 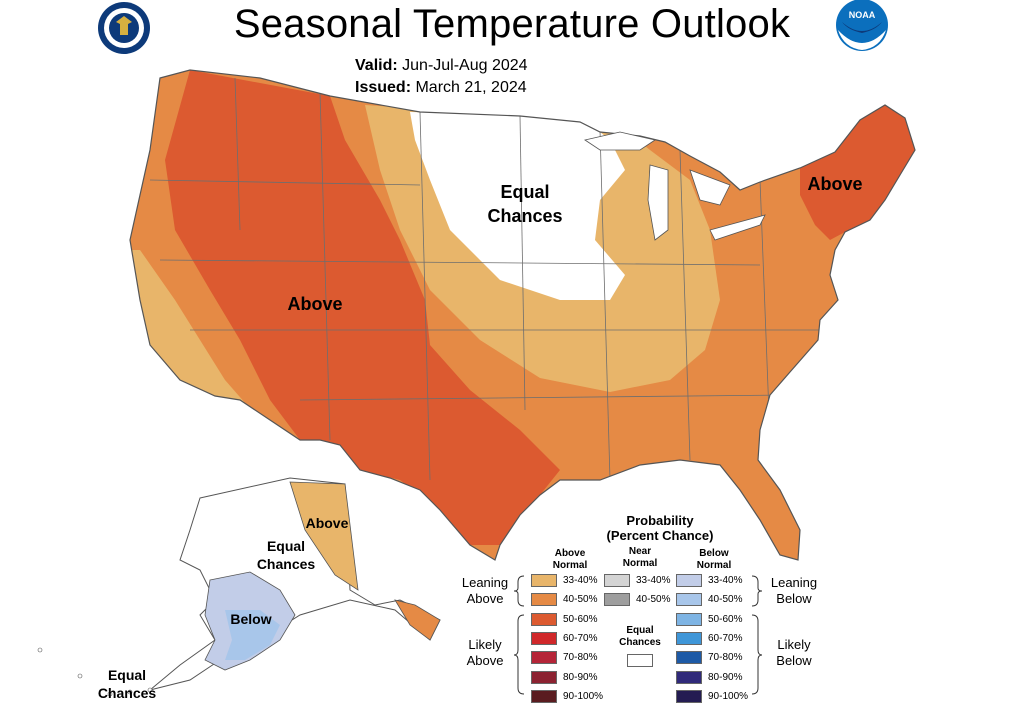 I want to click on legend-leaning-below: Leaning Below, so click(x=794, y=590).